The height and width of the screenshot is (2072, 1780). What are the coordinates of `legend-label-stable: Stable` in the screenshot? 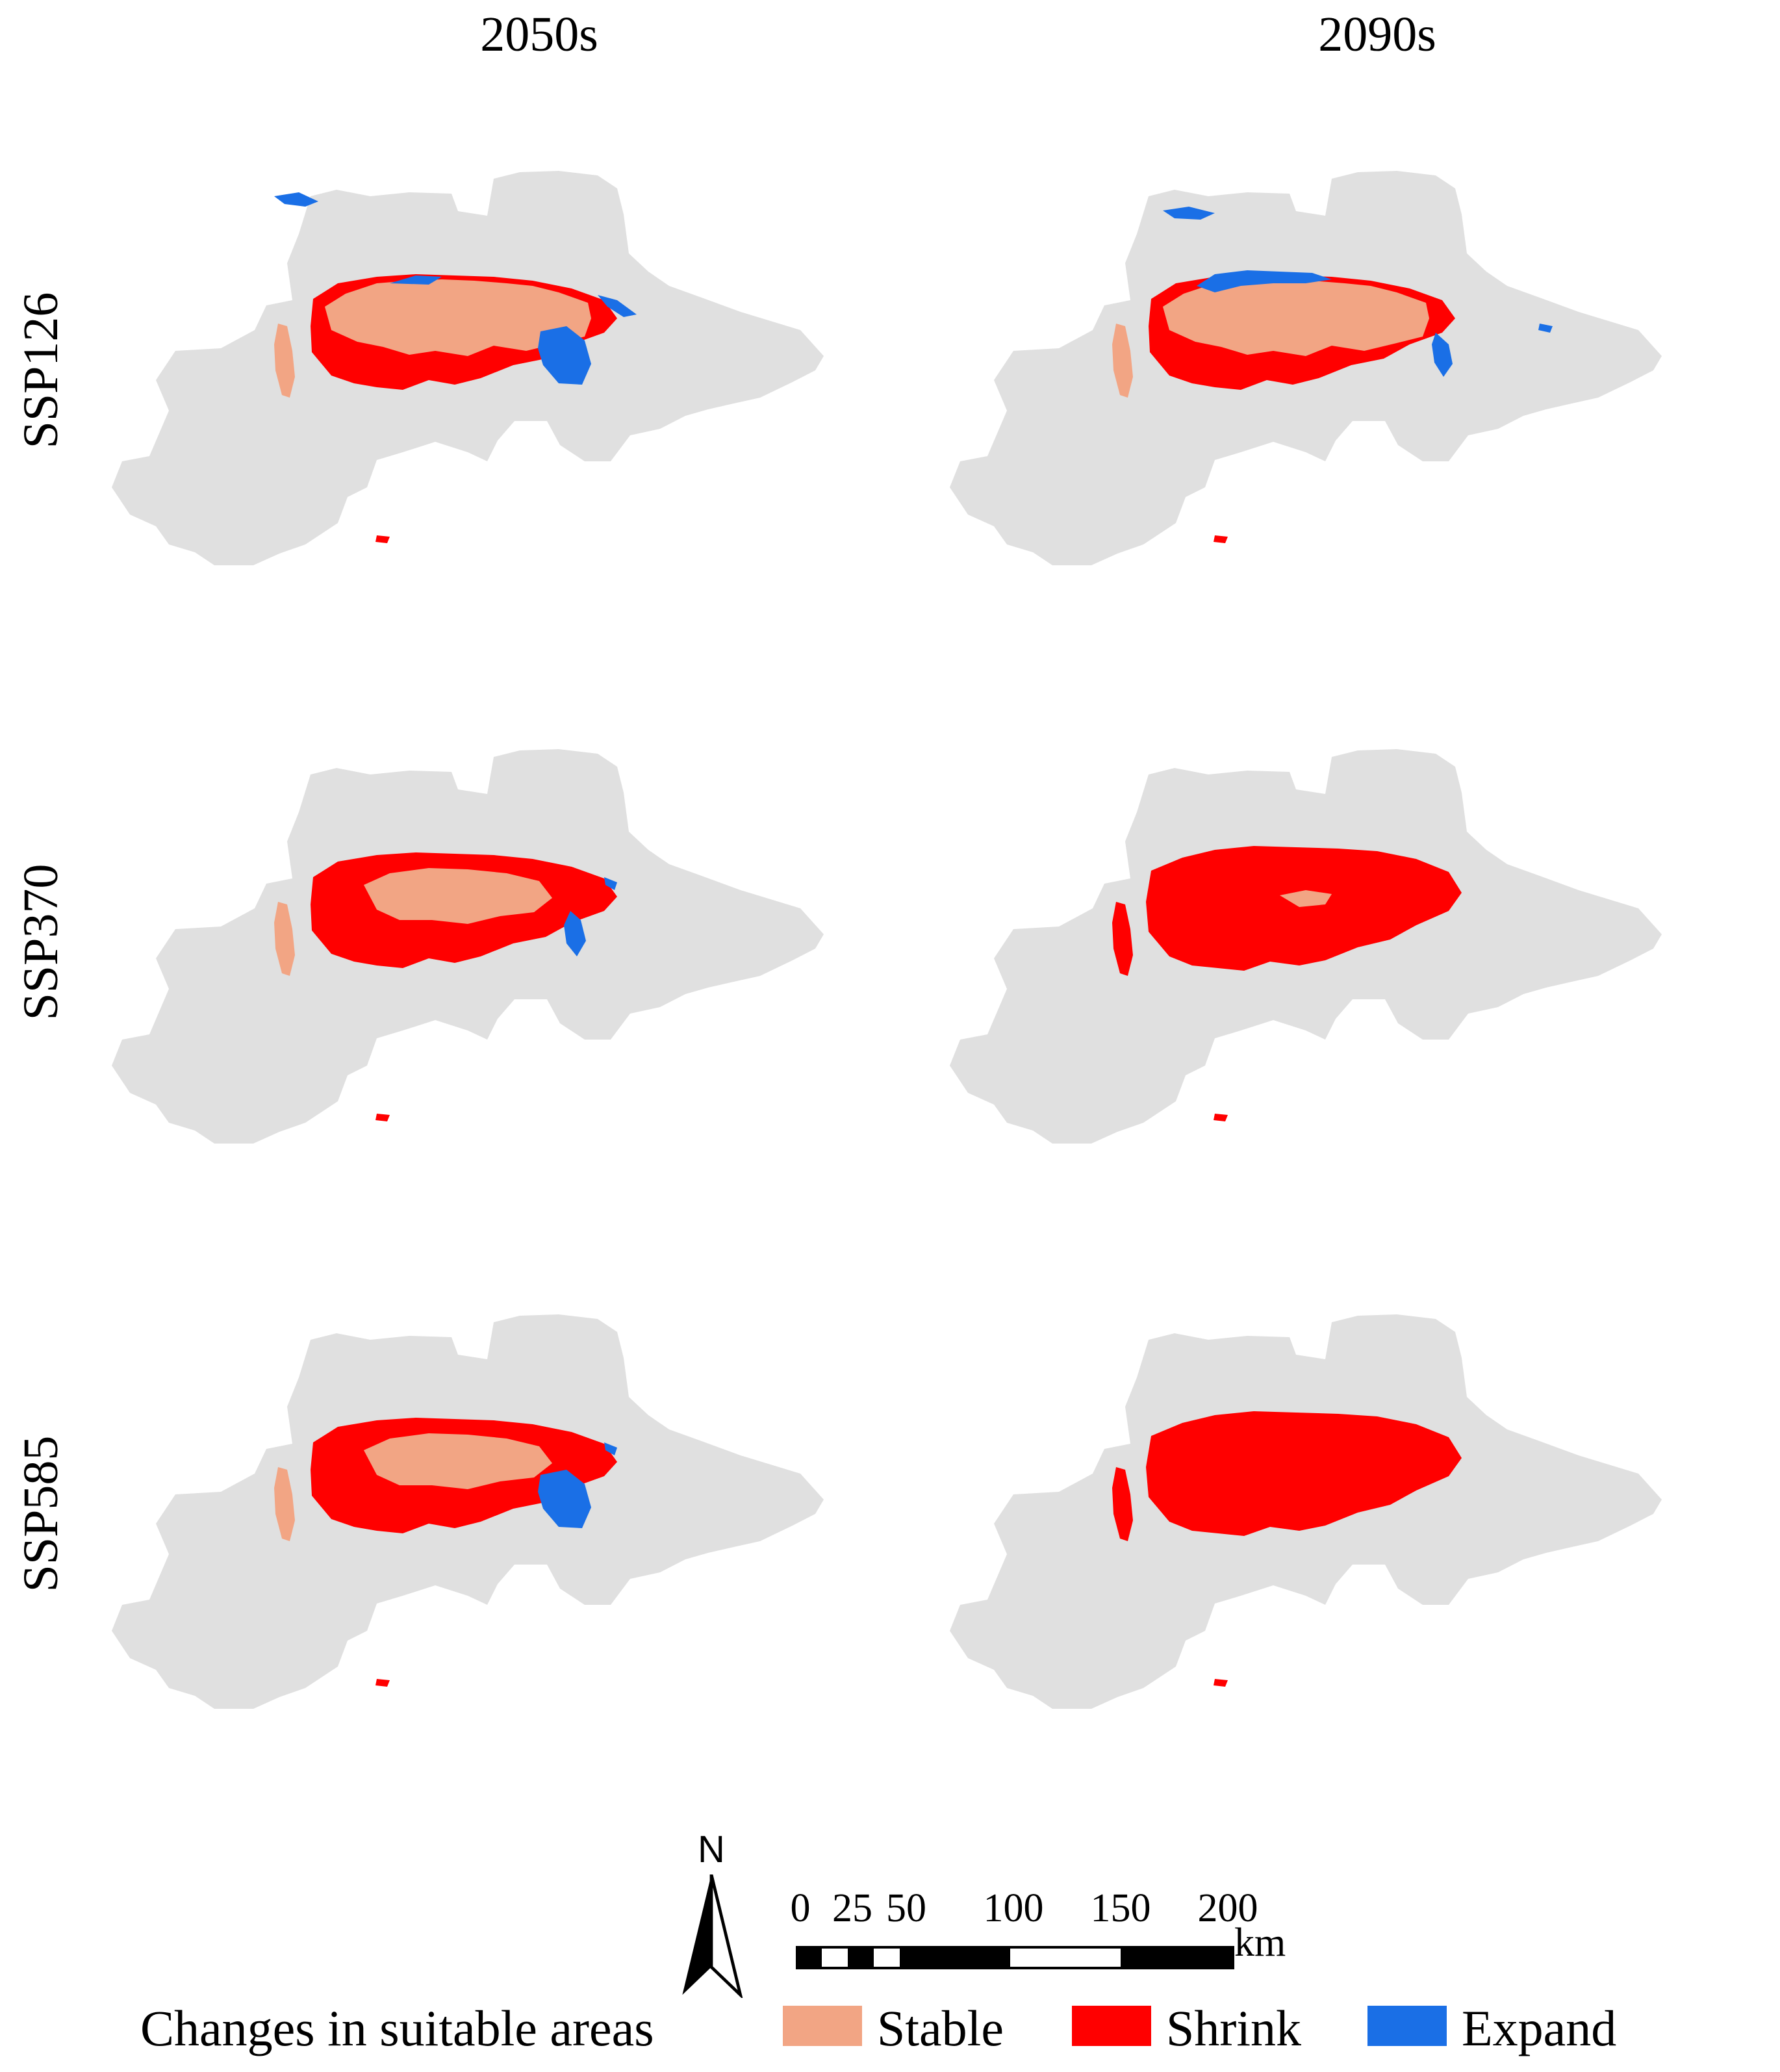 It's located at (940, 2028).